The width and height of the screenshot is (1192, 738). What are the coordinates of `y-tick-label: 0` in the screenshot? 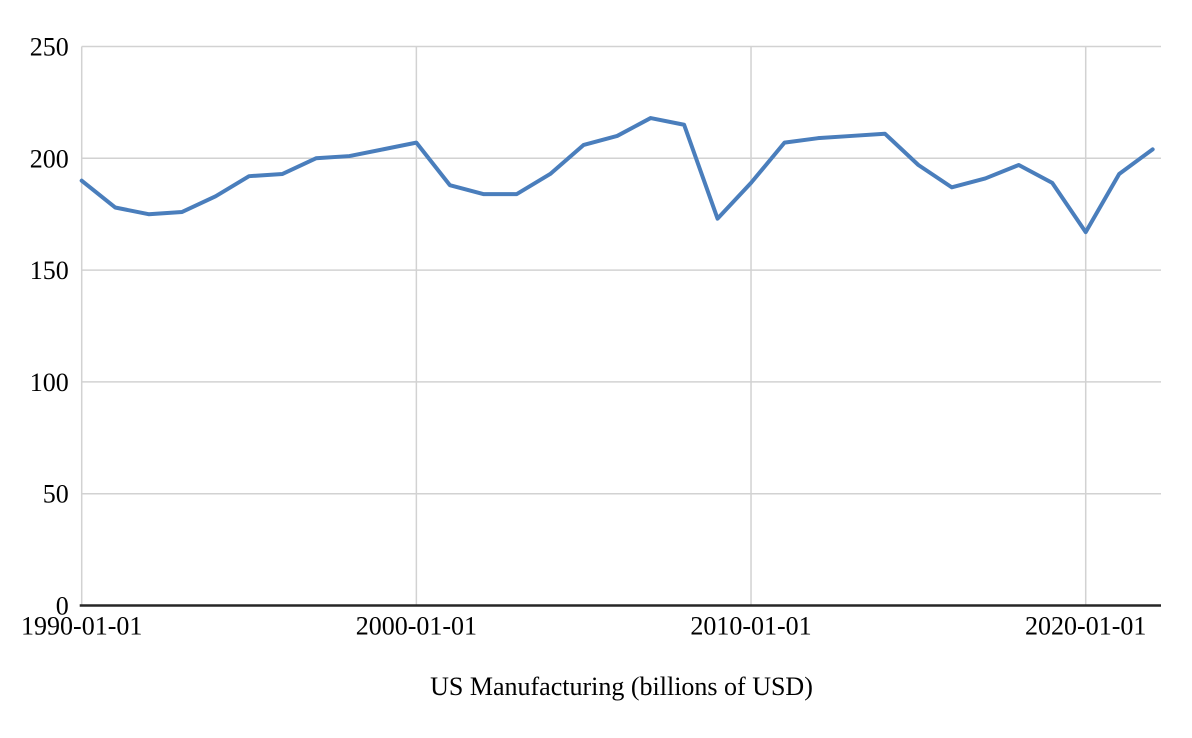 It's located at (62, 606).